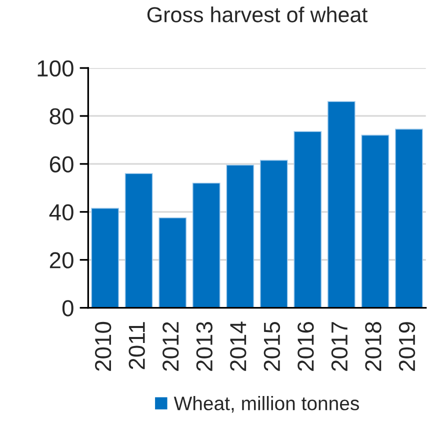 The width and height of the screenshot is (428, 436). What do you see at coordinates (257, 14) in the screenshot?
I see `chart-title: Gross harvest of wheat` at bounding box center [257, 14].